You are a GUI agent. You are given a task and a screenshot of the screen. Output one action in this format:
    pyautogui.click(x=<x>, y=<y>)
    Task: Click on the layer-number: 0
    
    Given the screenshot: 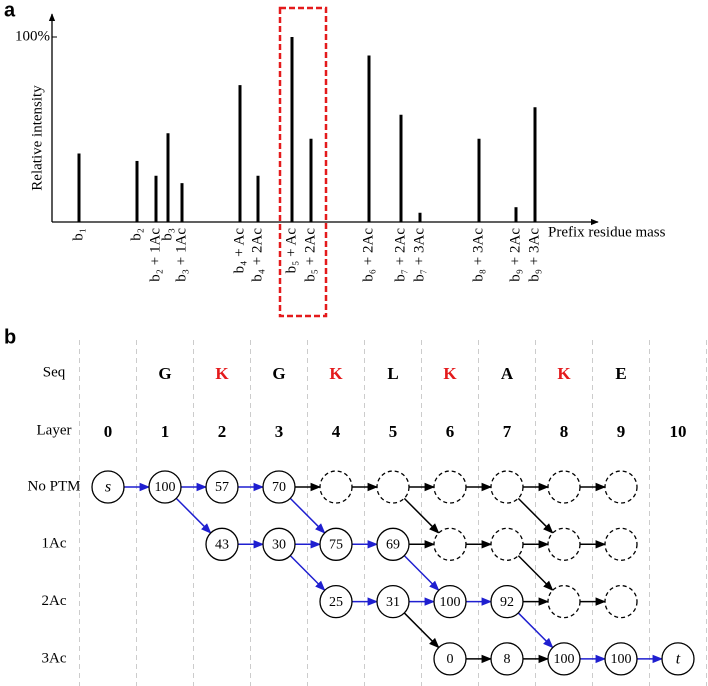 What is the action you would take?
    pyautogui.click(x=108, y=431)
    